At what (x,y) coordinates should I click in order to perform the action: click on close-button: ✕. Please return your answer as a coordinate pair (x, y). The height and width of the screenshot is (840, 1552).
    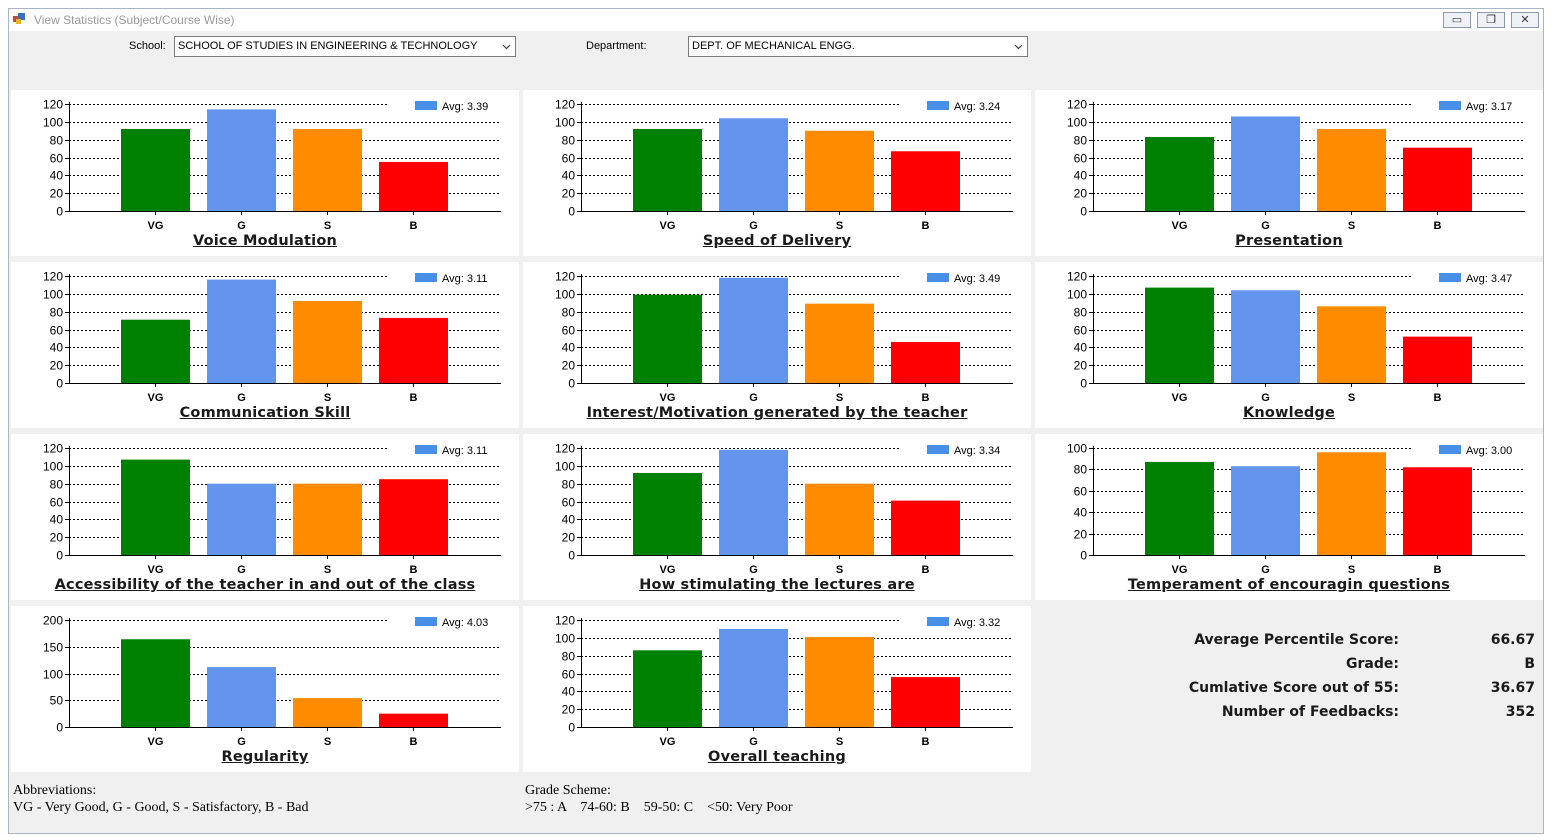
    Looking at the image, I should click on (1525, 20).